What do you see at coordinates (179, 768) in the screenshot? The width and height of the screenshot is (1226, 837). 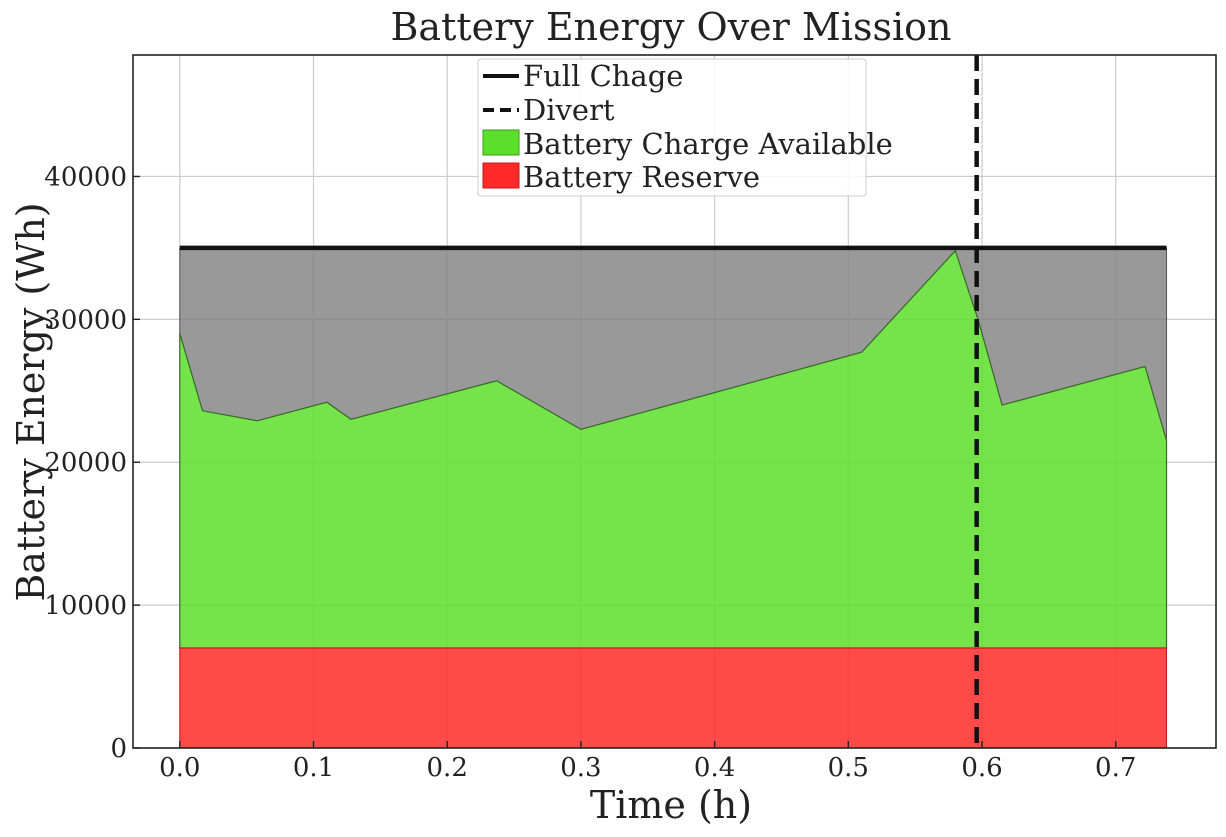 I see `x-tick-label: 0.0` at bounding box center [179, 768].